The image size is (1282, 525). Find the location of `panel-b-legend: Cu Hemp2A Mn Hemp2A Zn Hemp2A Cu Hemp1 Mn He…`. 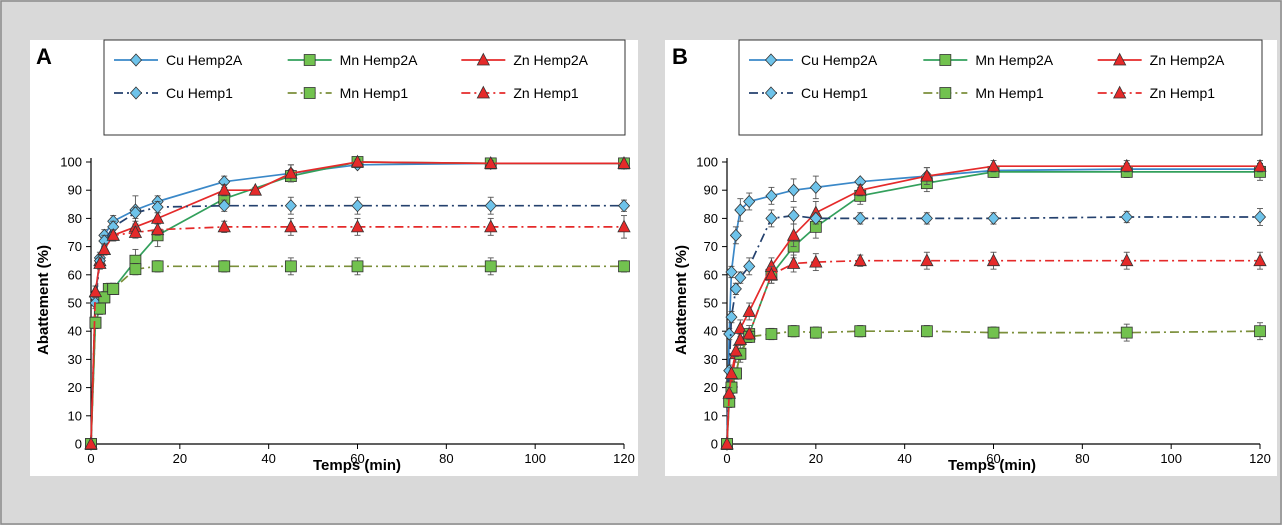

panel-b-legend: Cu Hemp2A Mn Hemp2A Zn Hemp2A Cu Hemp1 Mn He… is located at coordinates (987, 76).